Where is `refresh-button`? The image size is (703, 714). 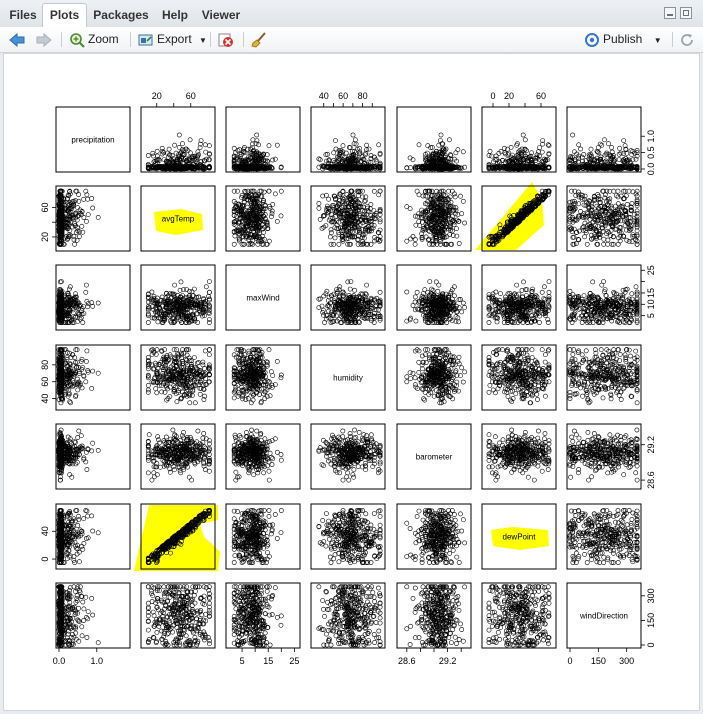
refresh-button is located at coordinates (688, 39).